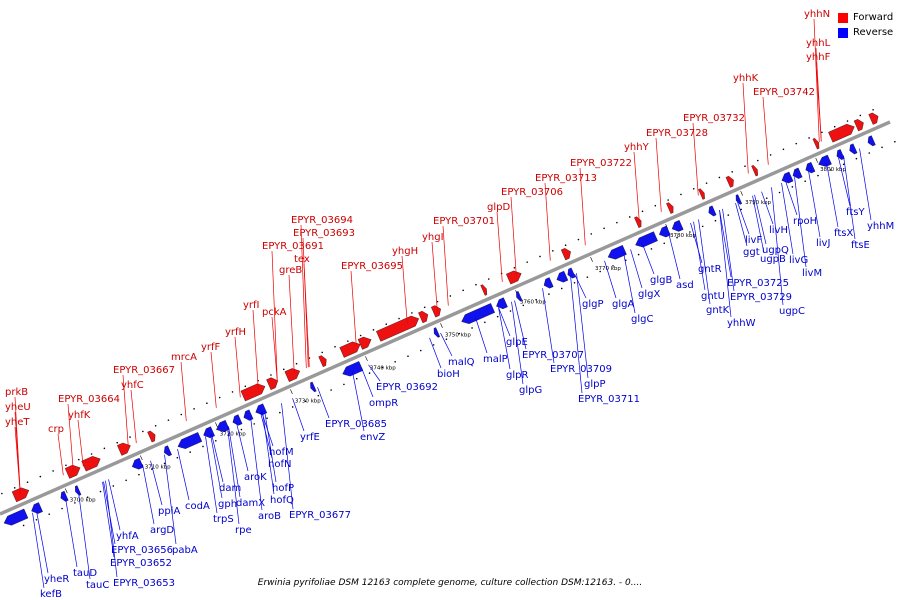 Image resolution: width=900 pixels, height=600 pixels. Describe the element at coordinates (324, 233) in the screenshot. I see `forward-gene-label: EPYR_03693` at that location.